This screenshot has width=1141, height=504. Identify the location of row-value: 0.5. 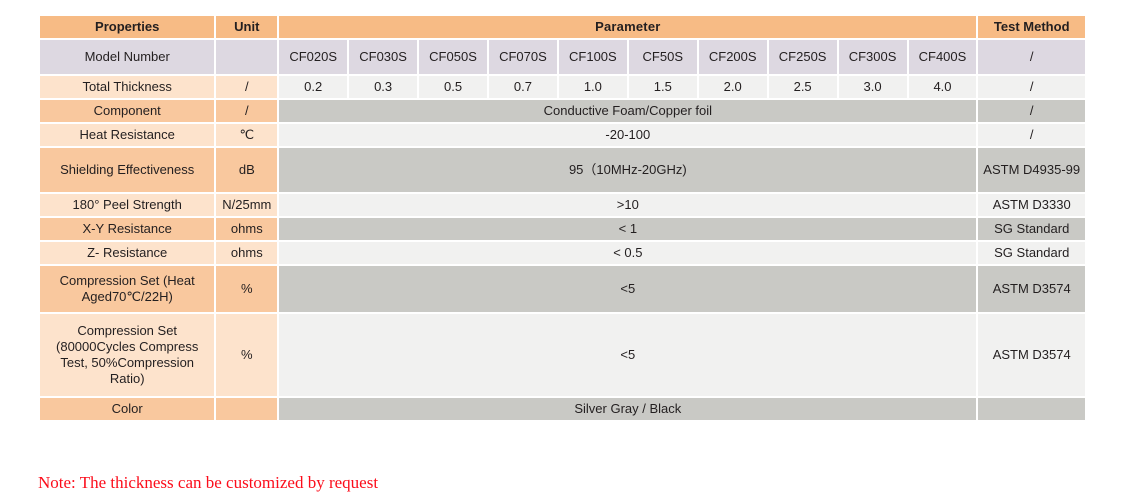
(453, 87).